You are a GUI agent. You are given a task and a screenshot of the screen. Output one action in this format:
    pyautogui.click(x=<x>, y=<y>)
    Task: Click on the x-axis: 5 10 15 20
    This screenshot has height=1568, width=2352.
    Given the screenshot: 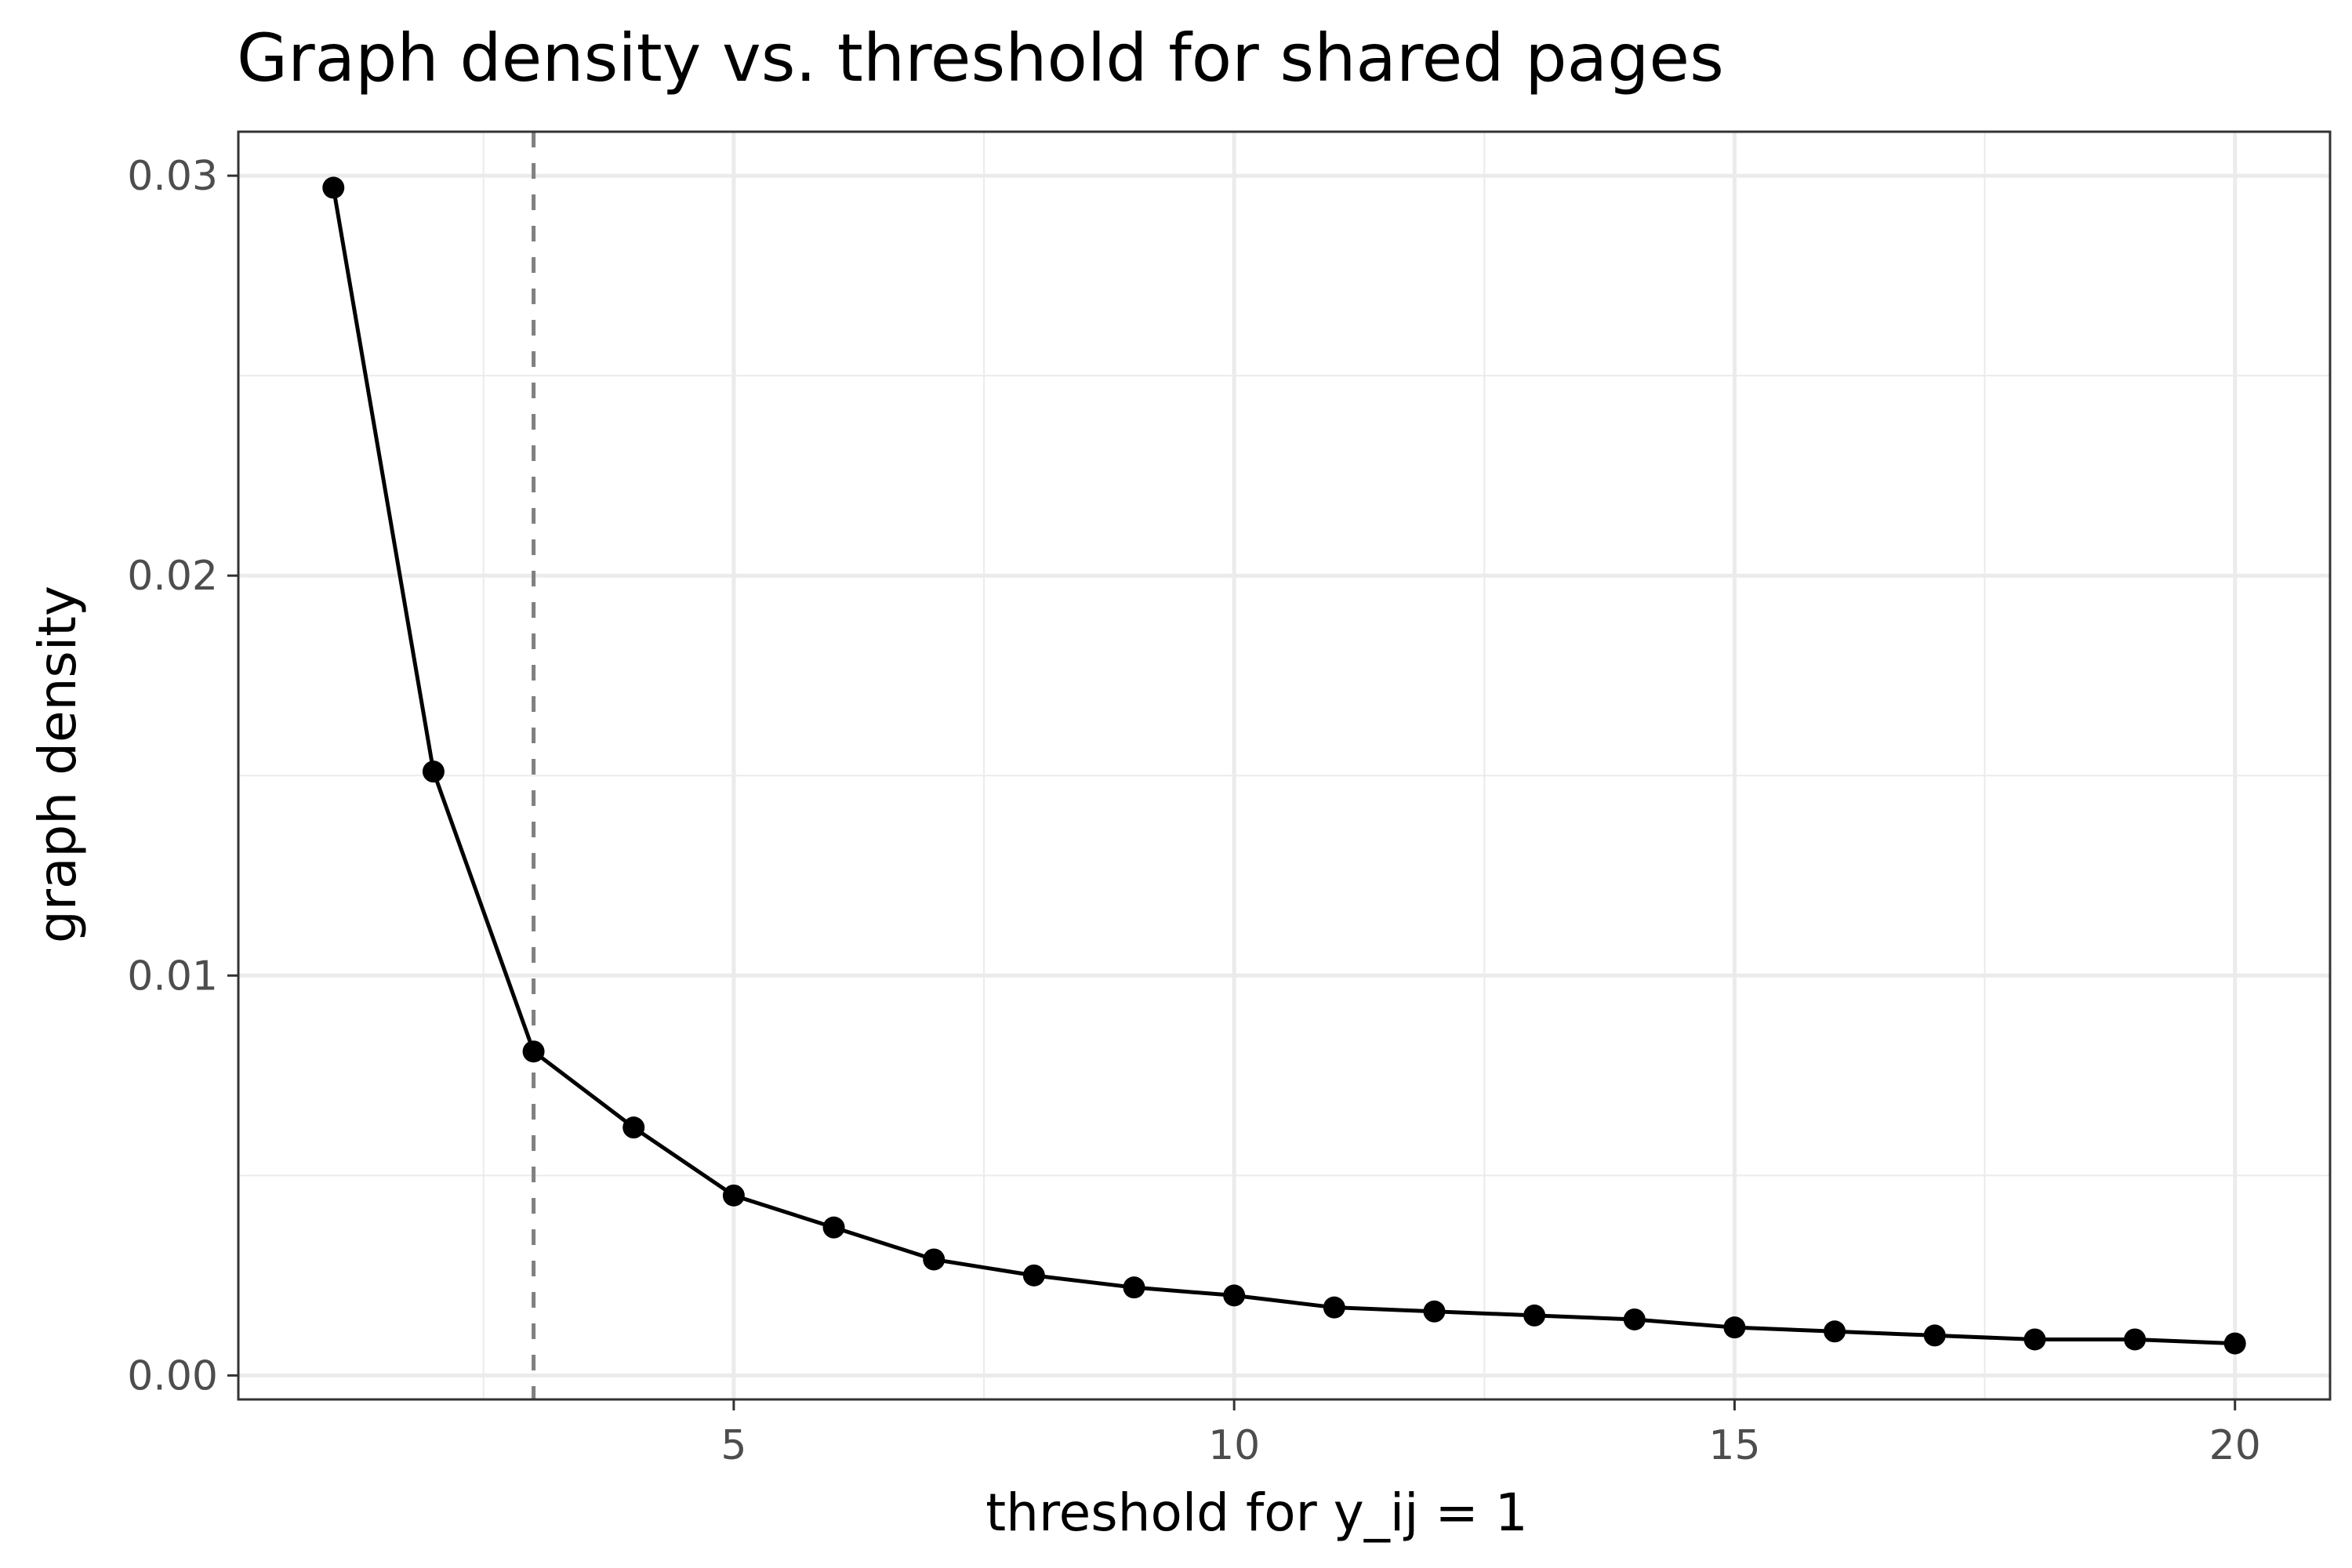 What is the action you would take?
    pyautogui.click(x=1490, y=1434)
    